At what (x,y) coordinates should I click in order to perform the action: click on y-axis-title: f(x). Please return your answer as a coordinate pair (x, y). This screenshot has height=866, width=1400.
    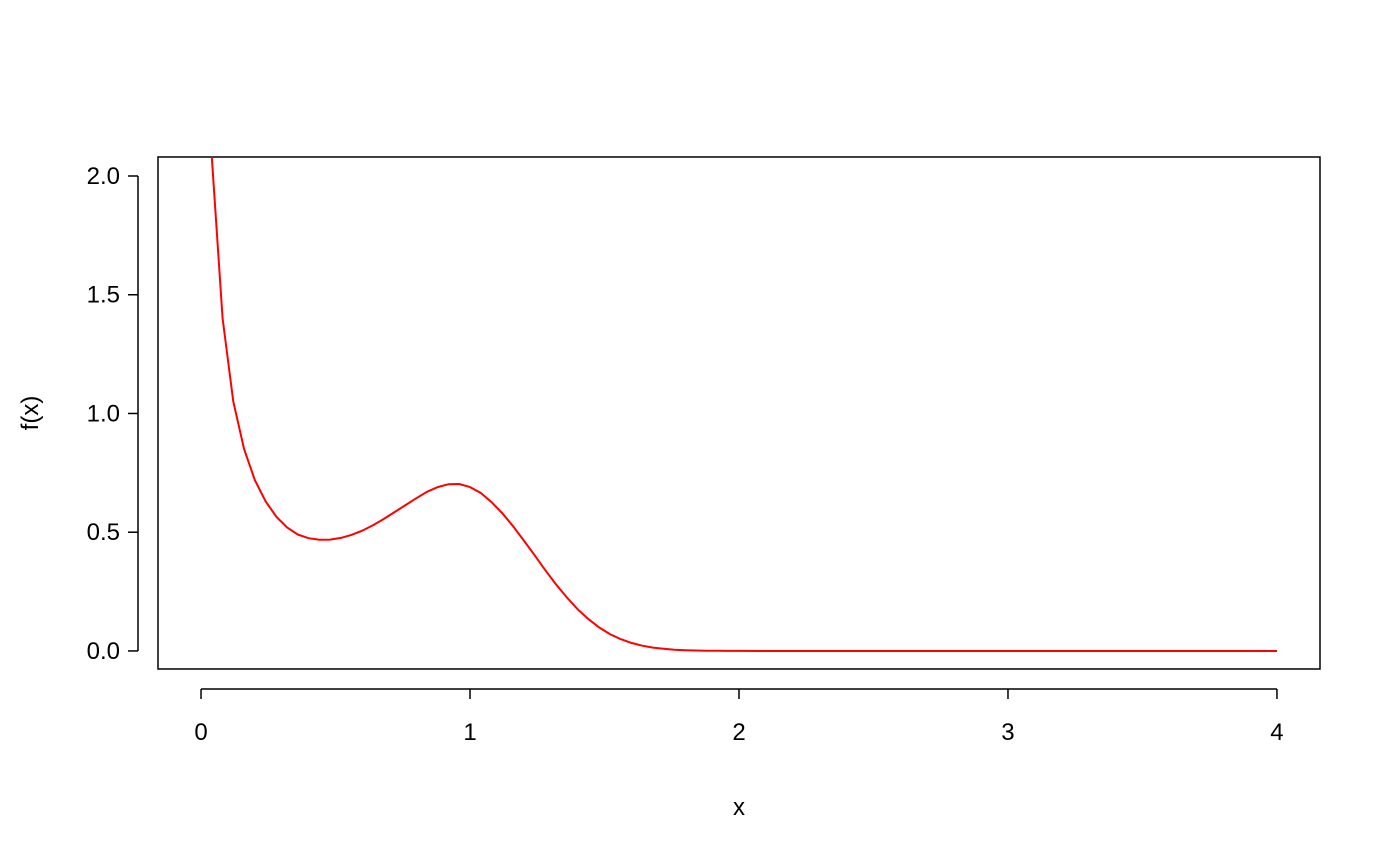
    Looking at the image, I should click on (30, 413).